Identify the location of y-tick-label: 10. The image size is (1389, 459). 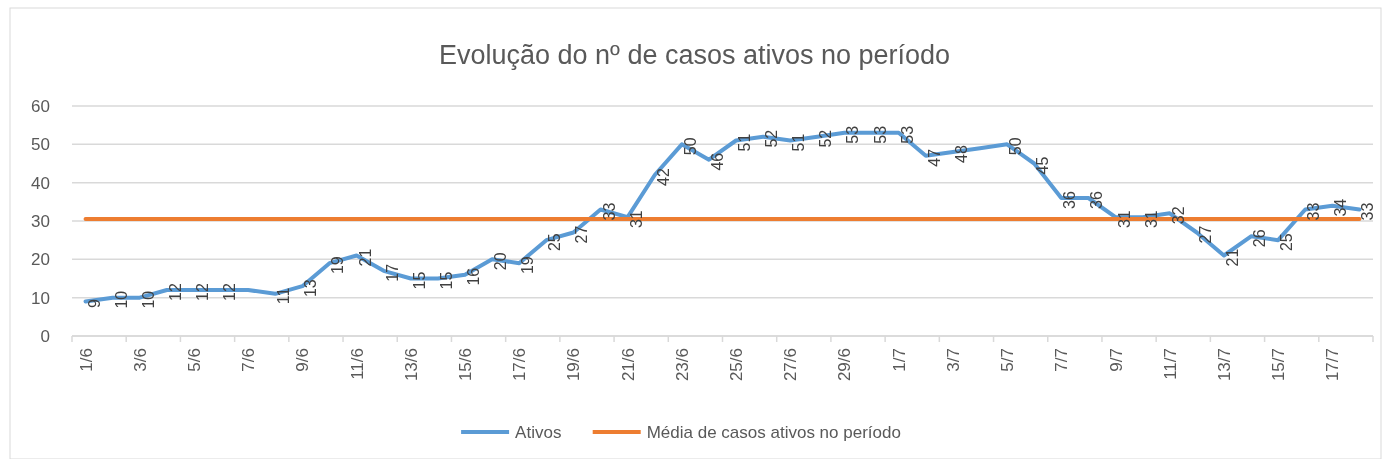
(40, 298).